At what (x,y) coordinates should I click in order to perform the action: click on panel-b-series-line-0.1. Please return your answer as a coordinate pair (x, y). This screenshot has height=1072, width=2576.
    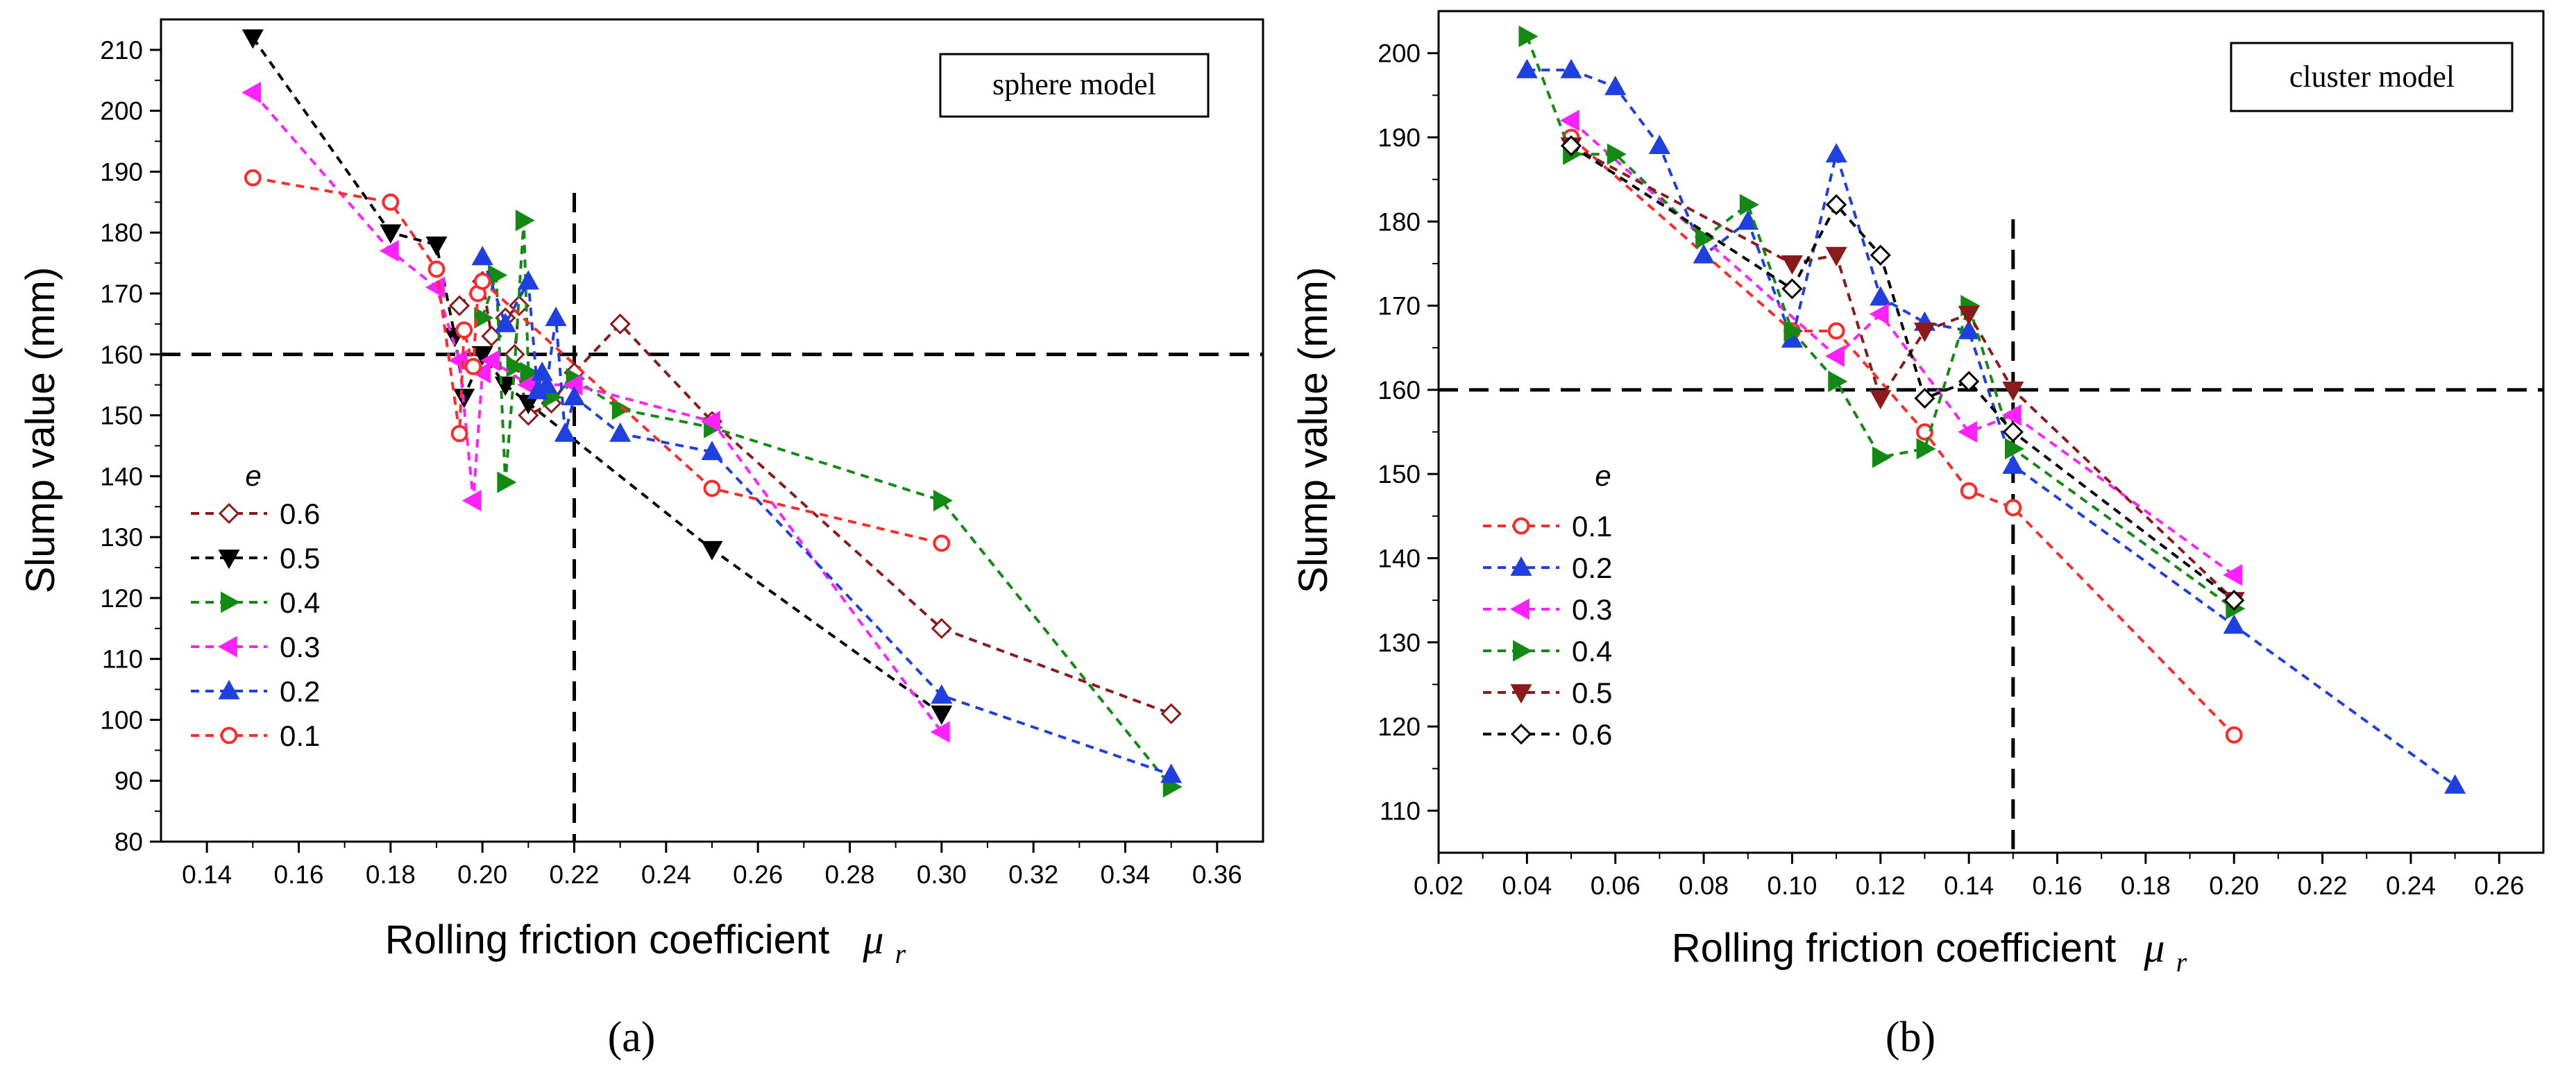
    Looking at the image, I should click on (1903, 436).